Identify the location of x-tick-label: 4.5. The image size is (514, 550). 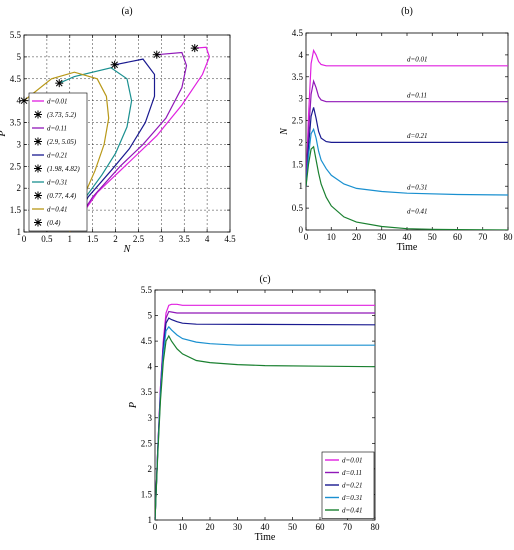
(230, 239).